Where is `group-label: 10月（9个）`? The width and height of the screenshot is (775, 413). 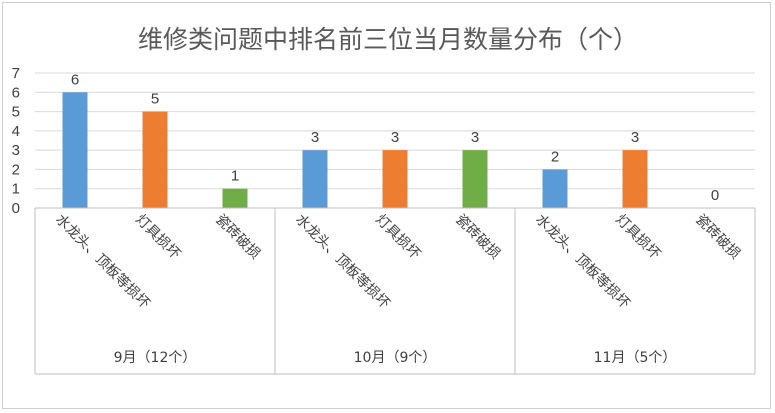
group-label: 10月（9个） is located at coordinates (395, 358).